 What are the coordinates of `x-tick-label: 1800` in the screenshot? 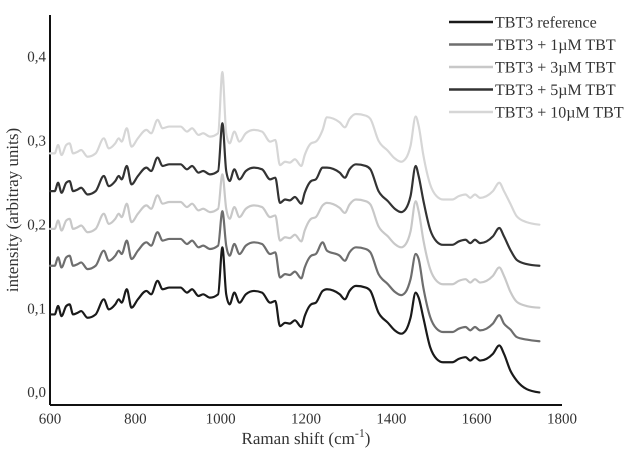 It's located at (562, 420).